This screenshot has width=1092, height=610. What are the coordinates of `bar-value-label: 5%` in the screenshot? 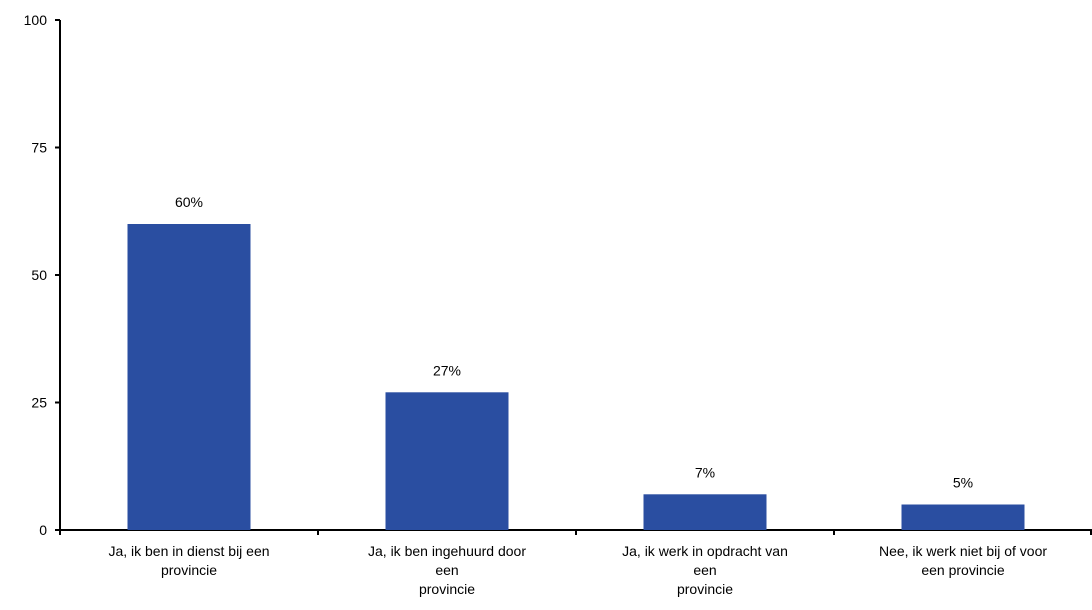 It's located at (963, 483).